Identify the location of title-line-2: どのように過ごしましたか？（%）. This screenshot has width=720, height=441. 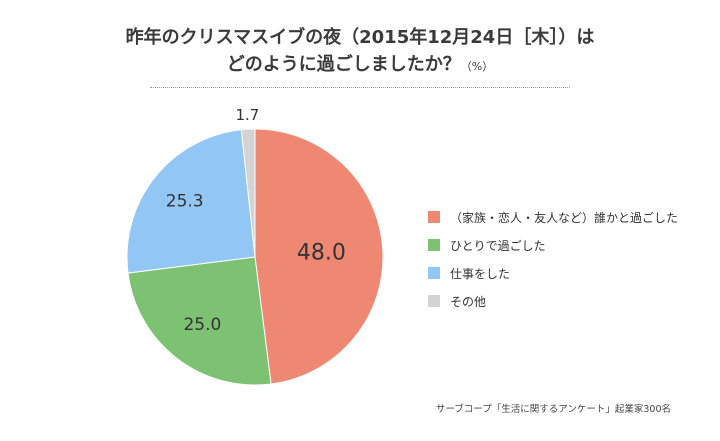
(360, 65).